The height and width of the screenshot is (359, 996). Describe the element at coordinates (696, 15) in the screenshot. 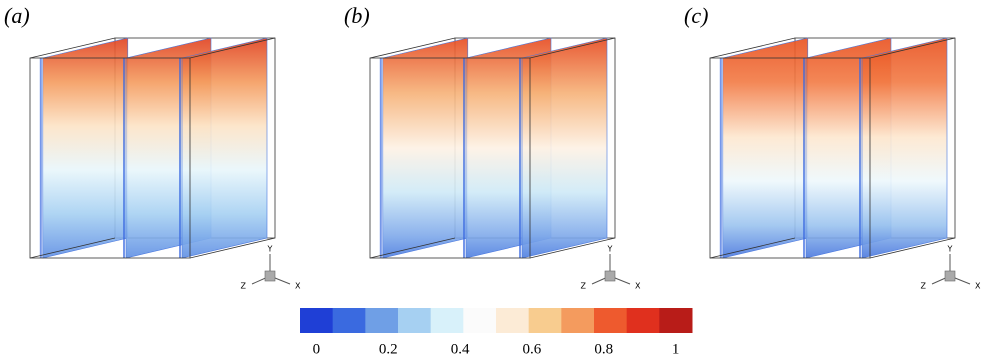

I see `panel-label: (c)` at that location.